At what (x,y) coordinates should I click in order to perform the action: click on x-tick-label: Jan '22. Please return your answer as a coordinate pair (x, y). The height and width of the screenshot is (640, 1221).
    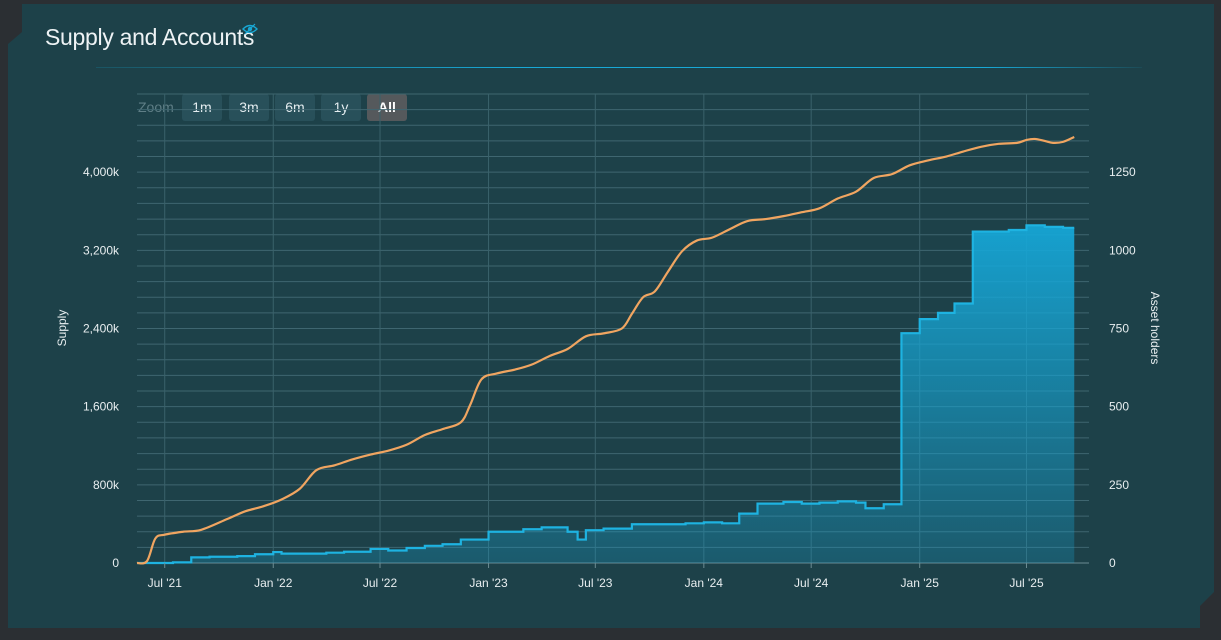
    Looking at the image, I should click on (273, 583).